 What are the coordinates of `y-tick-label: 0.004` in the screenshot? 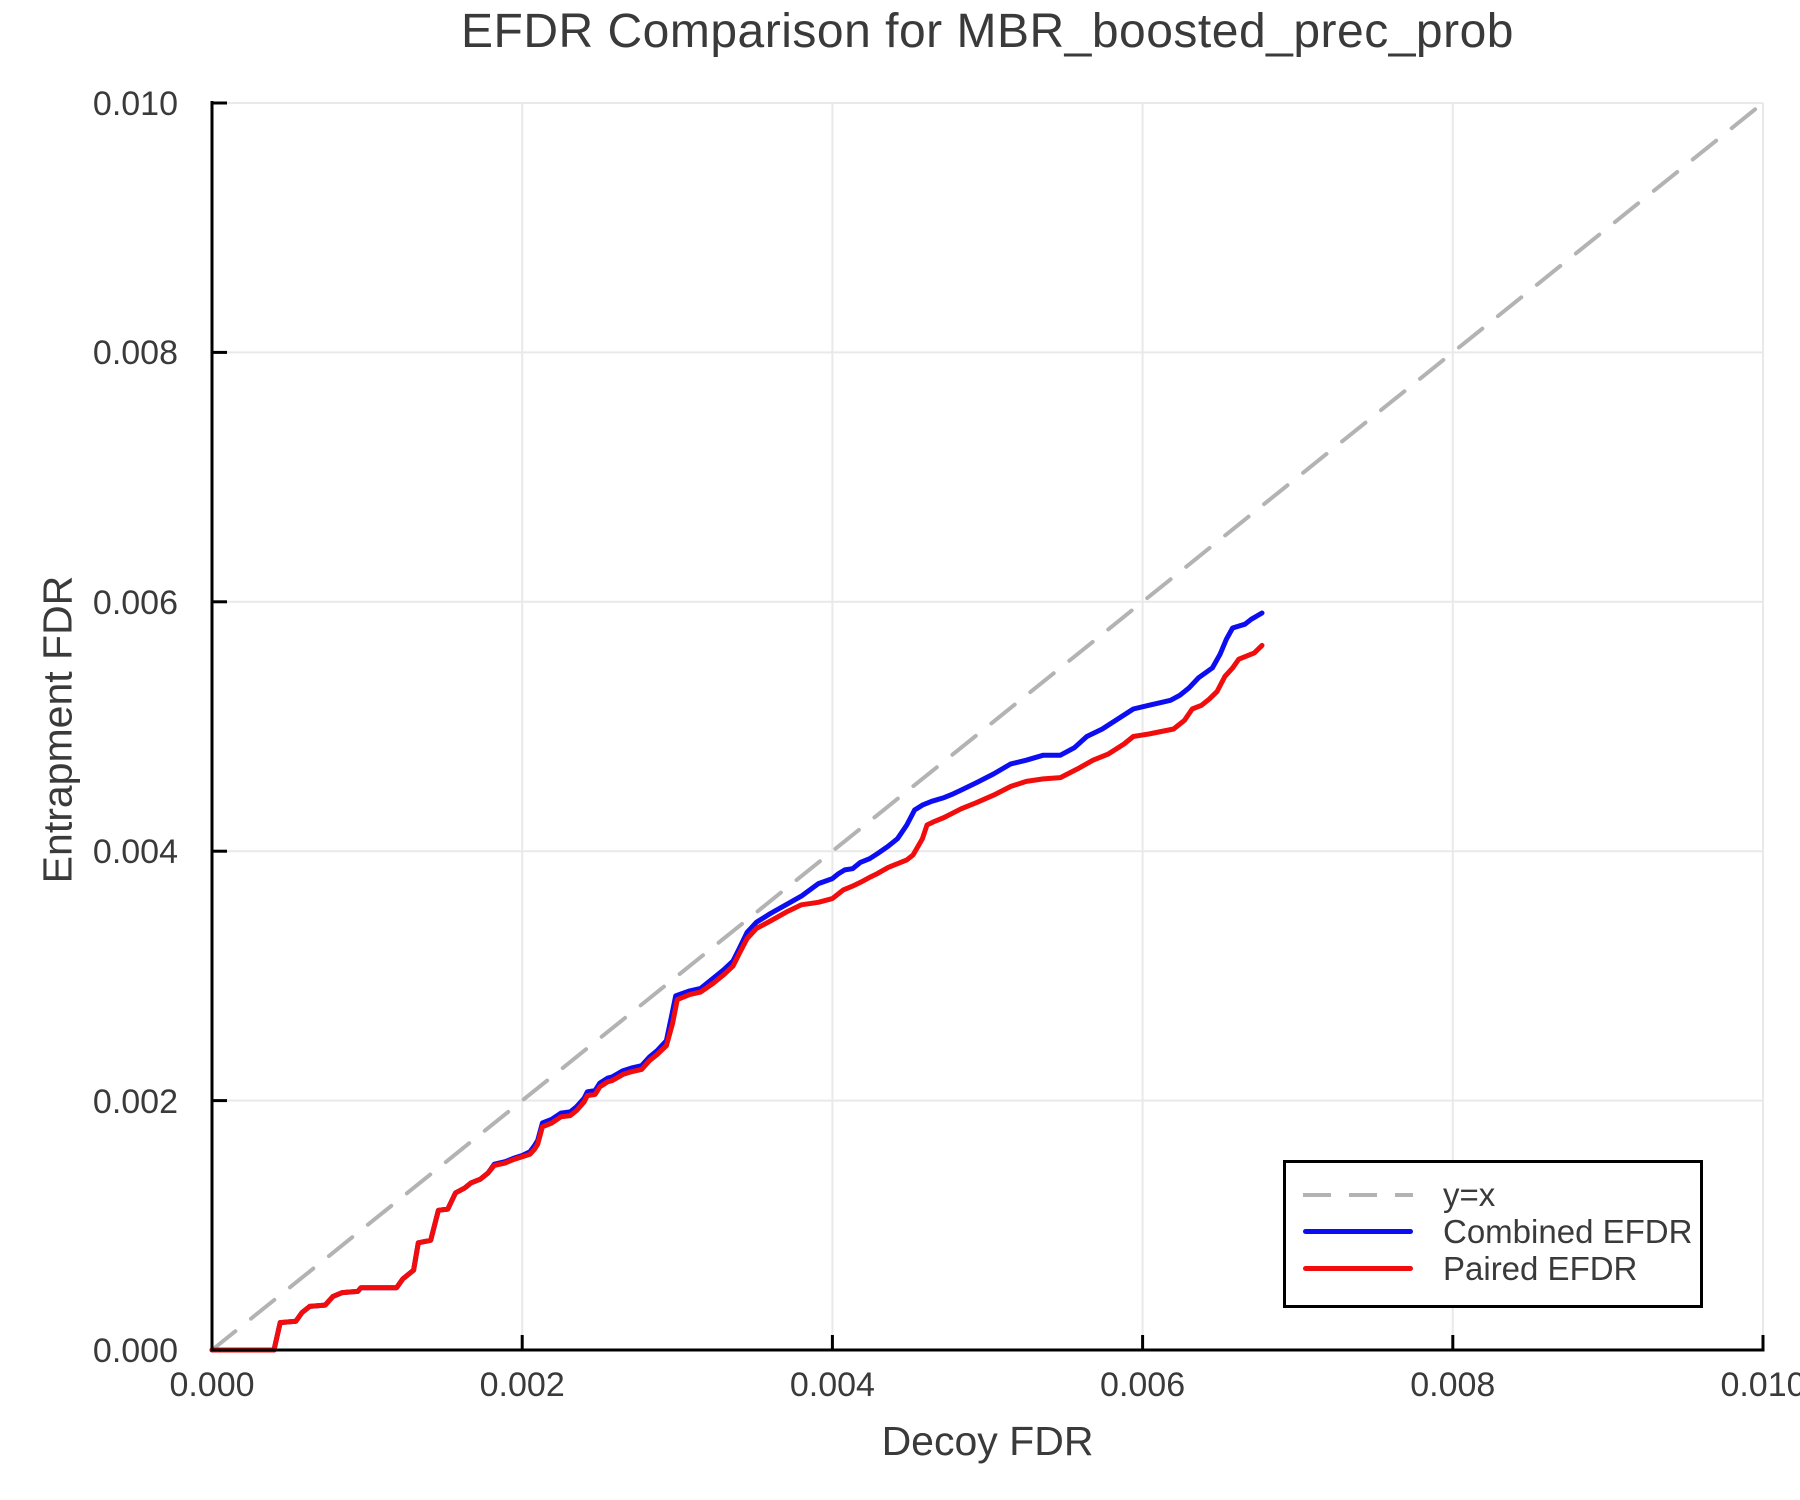 It's located at (135, 852).